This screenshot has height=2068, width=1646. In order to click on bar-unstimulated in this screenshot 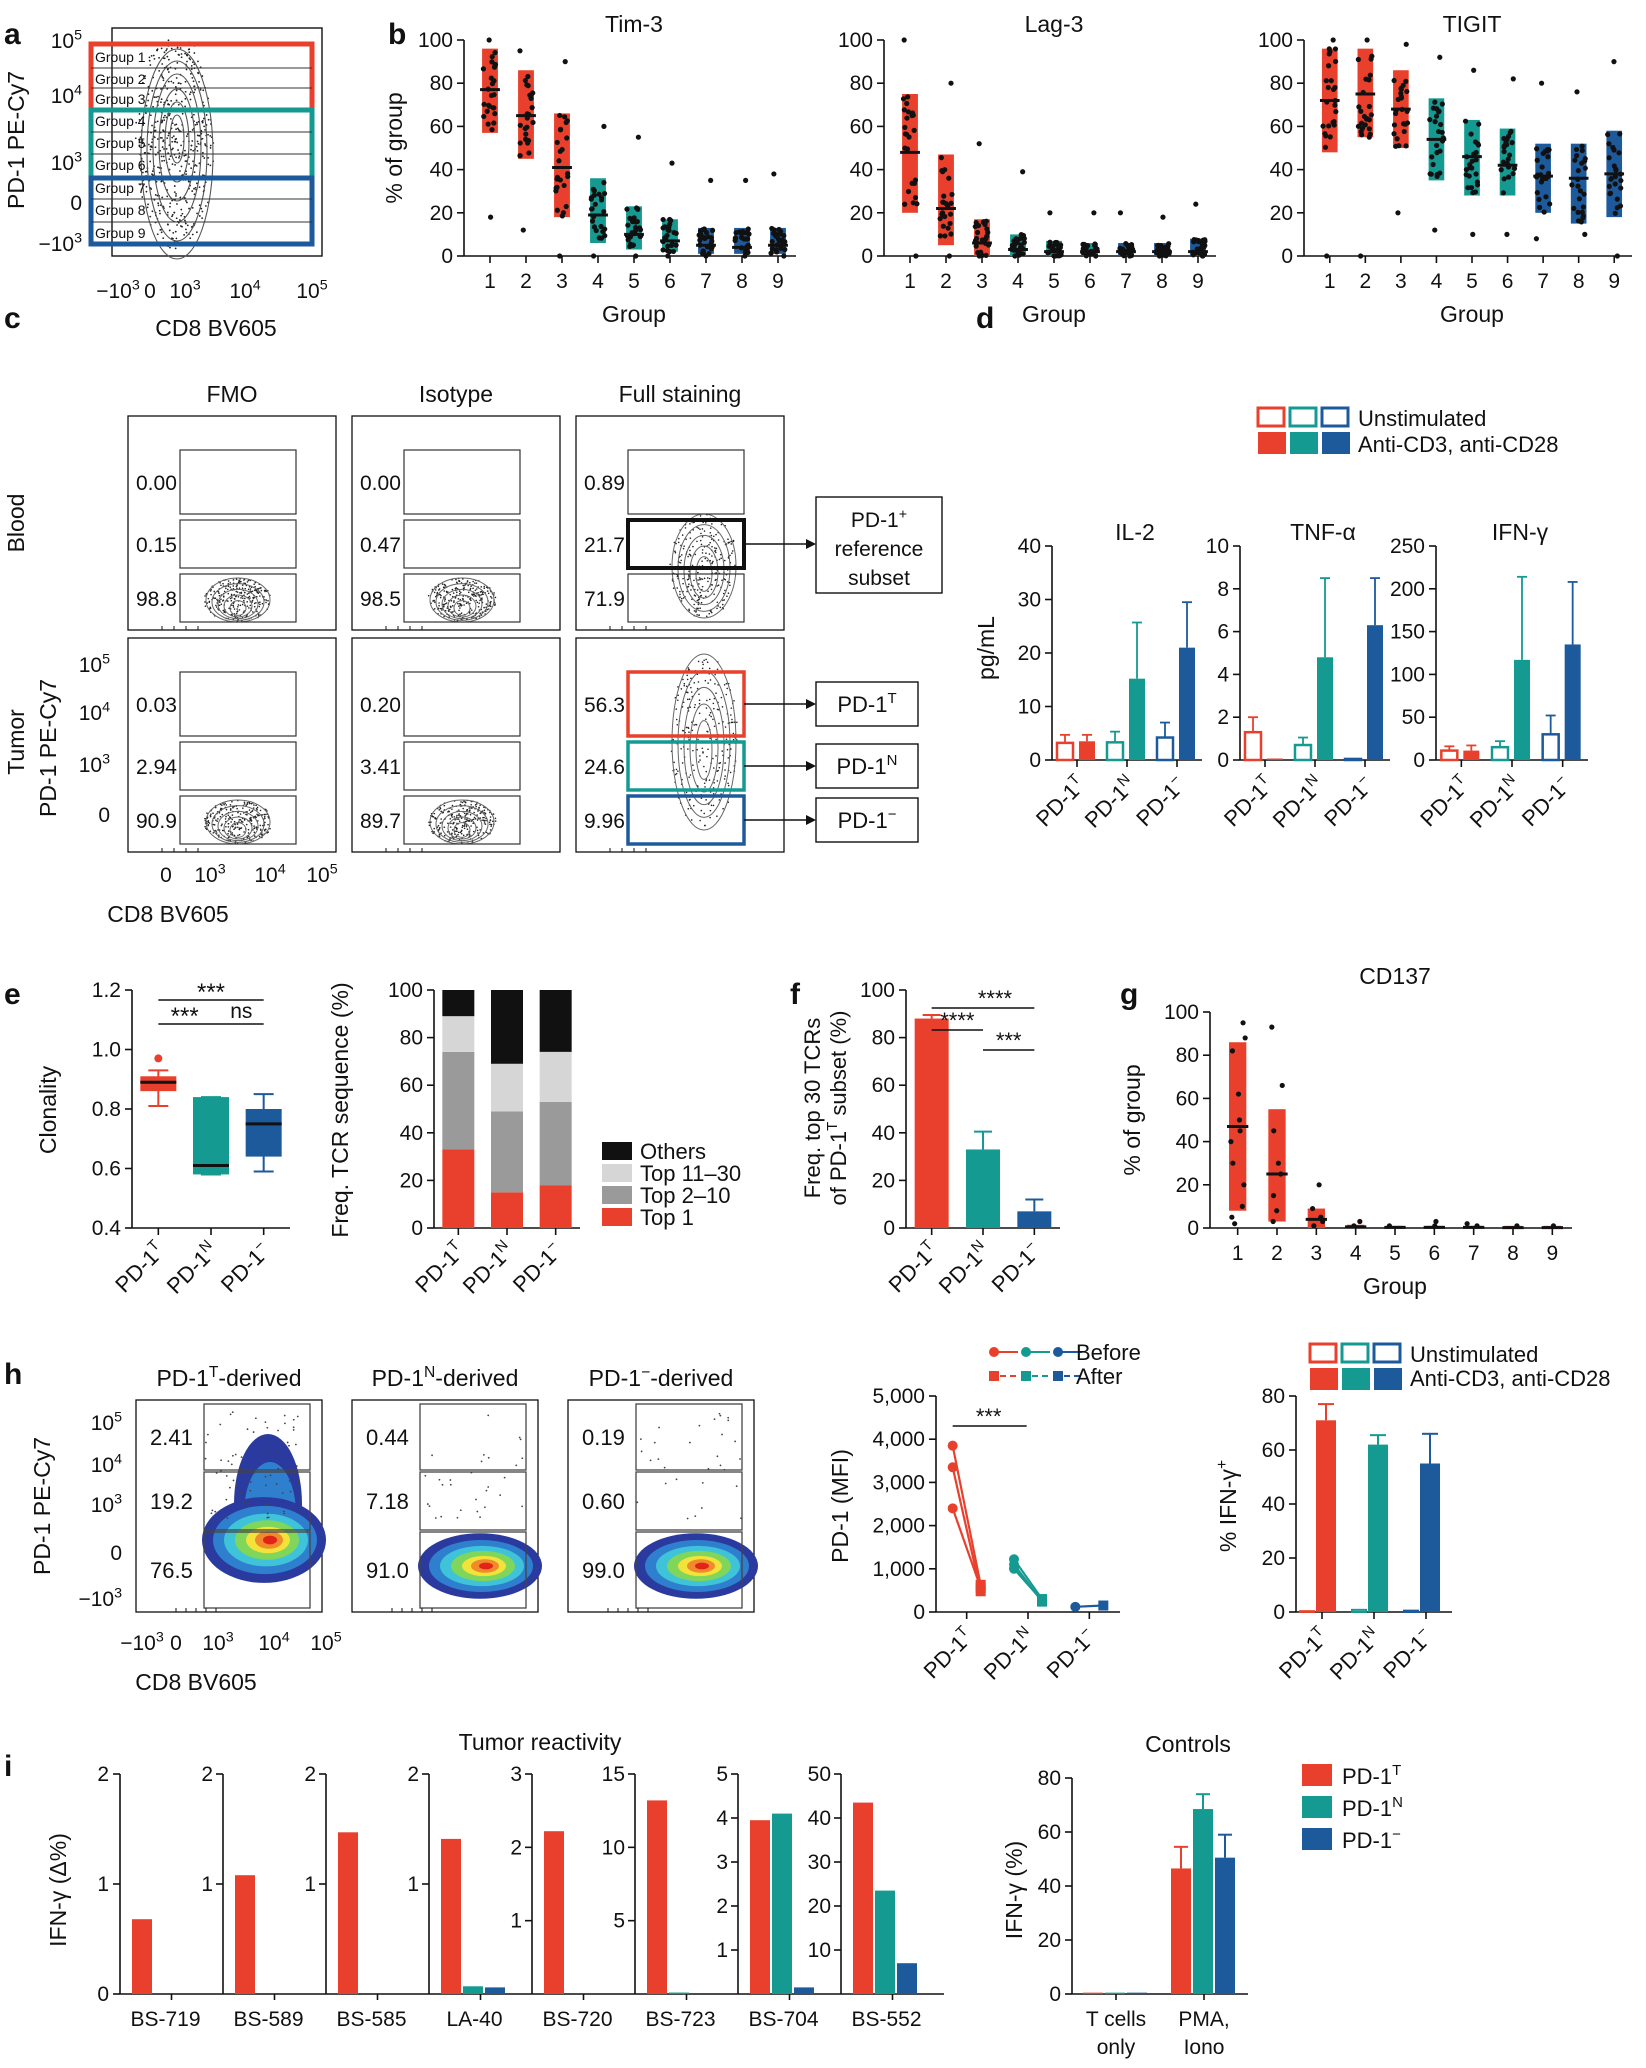, I will do `click(1353, 759)`.